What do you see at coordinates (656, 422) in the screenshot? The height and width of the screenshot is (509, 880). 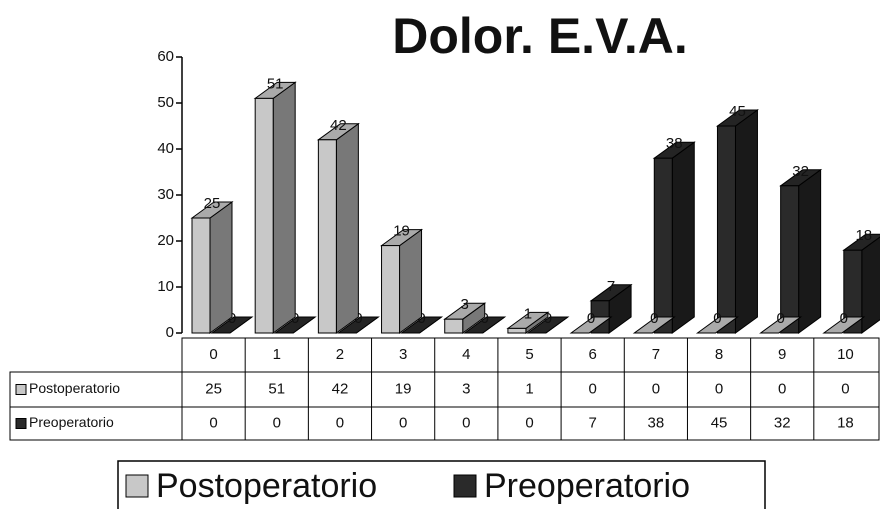 I see `table-cell: 38` at bounding box center [656, 422].